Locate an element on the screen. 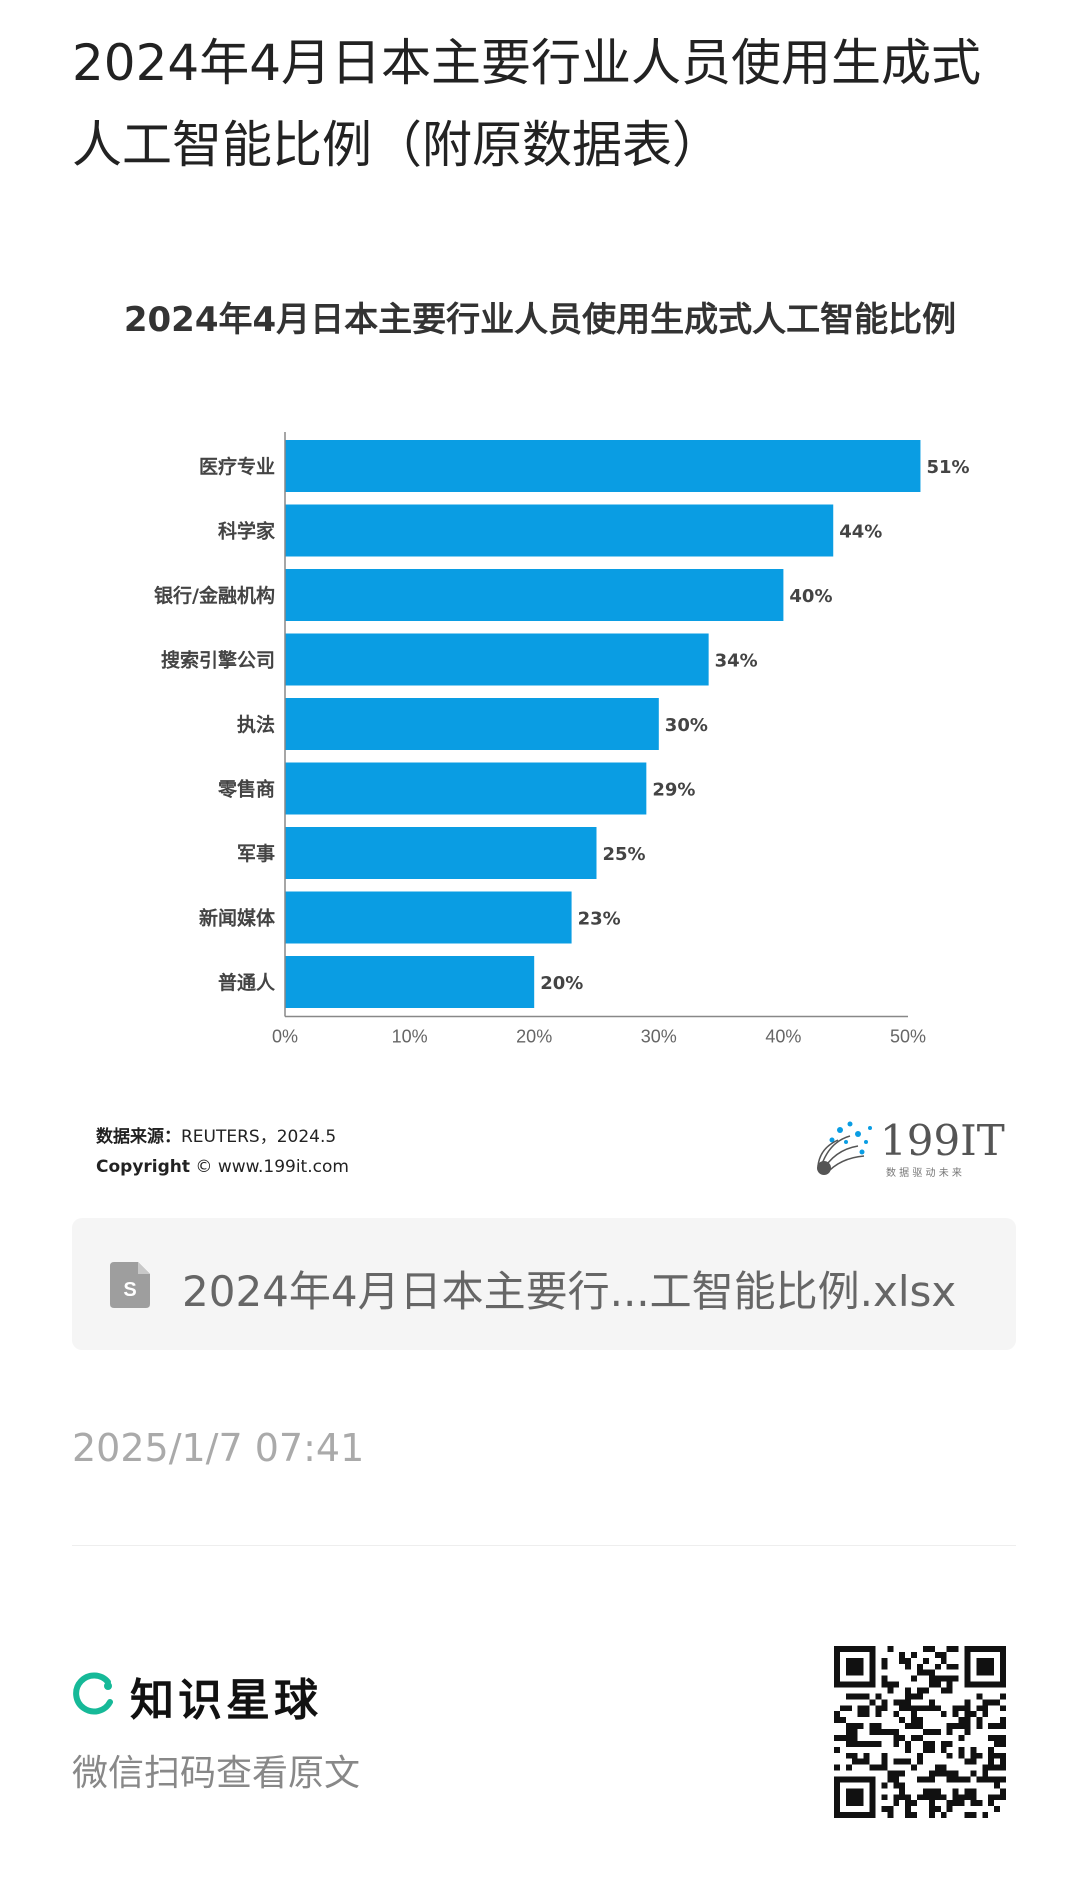 The height and width of the screenshot is (1904, 1080). 199it-watermark: 199IT 数 据 驱 动 未 来 is located at coordinates (915, 1149).